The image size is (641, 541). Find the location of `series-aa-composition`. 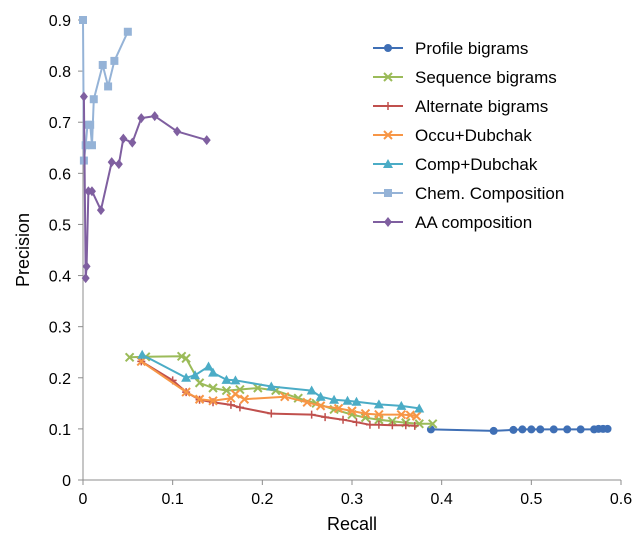

series-aa-composition is located at coordinates (145, 187).